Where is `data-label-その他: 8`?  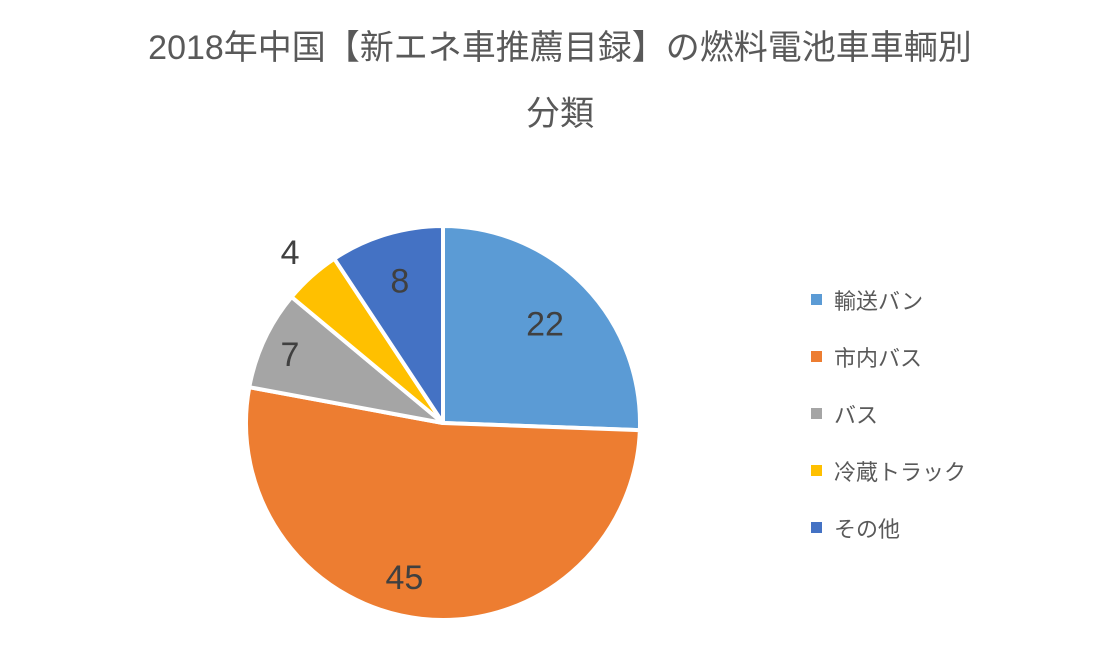
data-label-その他: 8 is located at coordinates (399, 282).